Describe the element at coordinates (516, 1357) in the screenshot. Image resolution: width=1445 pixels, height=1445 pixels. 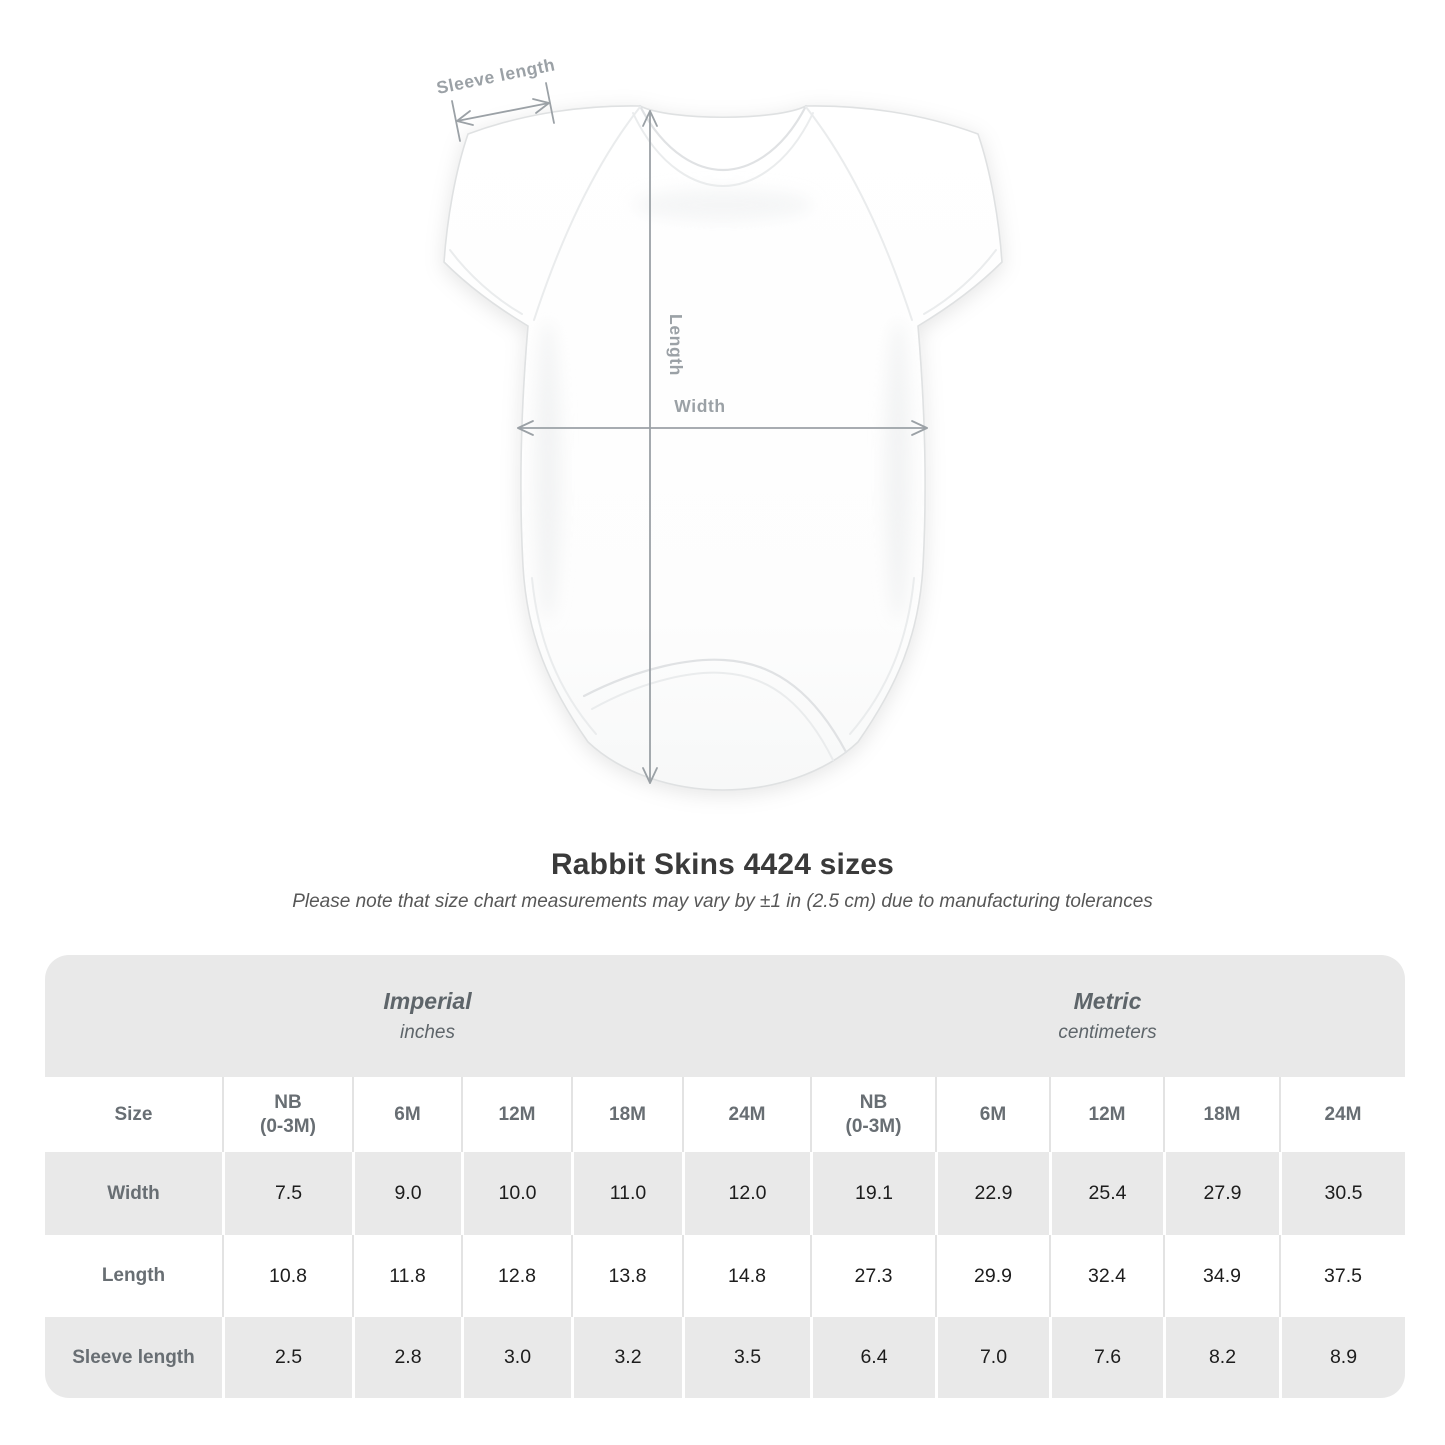
I see `sleeve-12m-imperial: 3.0` at that location.